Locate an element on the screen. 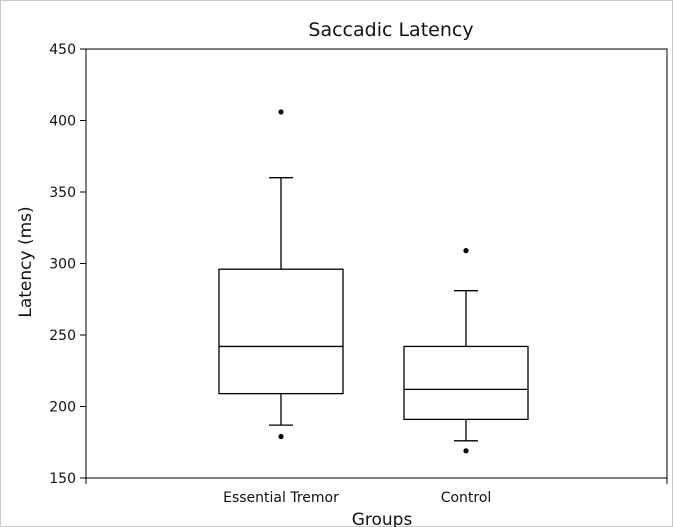 This screenshot has height=527, width=673. x-axis: Essential Tremor Control is located at coordinates (376, 492).